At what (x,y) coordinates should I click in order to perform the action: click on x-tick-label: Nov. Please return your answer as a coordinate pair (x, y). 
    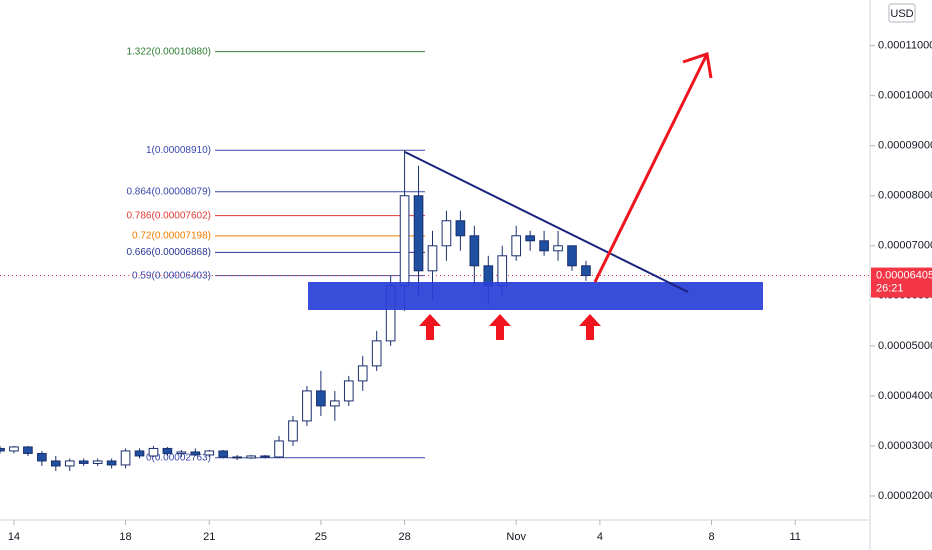
    Looking at the image, I should click on (516, 537).